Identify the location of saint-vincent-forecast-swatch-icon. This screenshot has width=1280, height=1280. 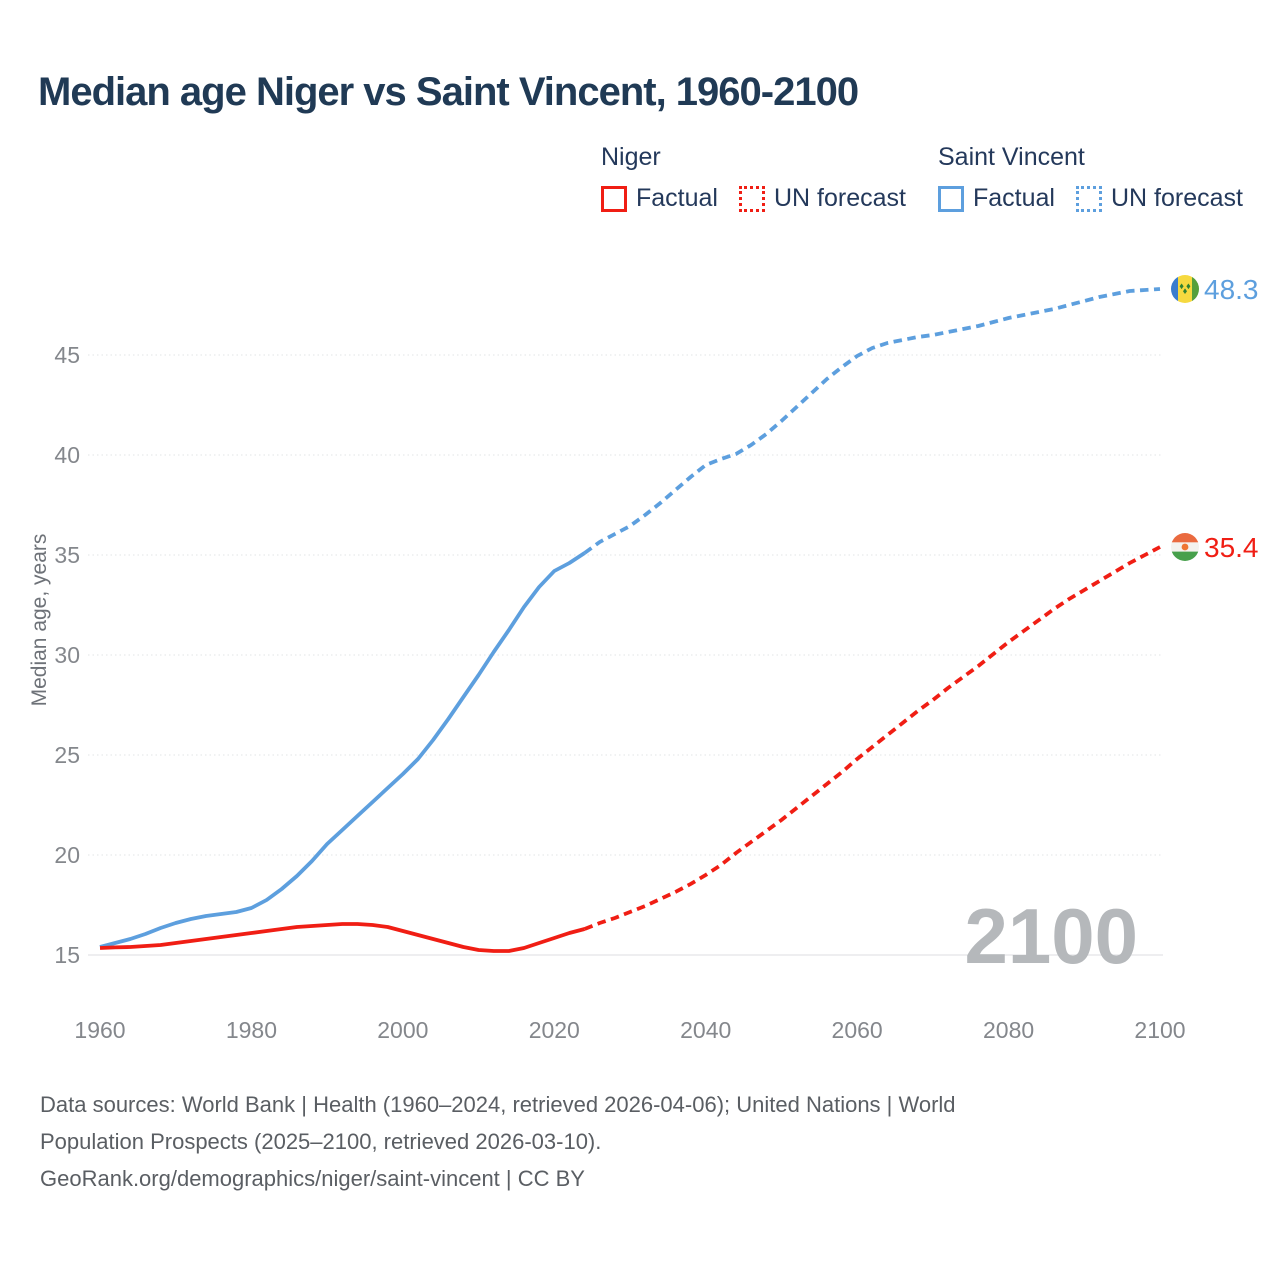
(1088, 198).